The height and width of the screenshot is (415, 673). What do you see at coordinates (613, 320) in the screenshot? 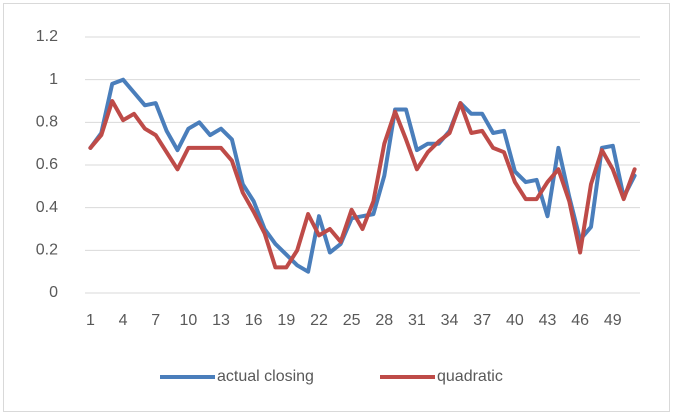
I see `x-tick-label: 49` at bounding box center [613, 320].